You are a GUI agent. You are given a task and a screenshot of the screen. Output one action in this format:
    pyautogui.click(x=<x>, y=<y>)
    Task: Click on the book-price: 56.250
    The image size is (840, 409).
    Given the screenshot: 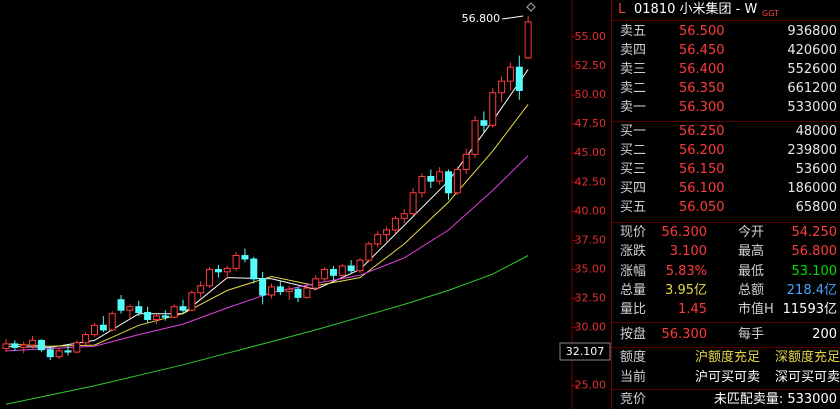 What is the action you would take?
    pyautogui.click(x=702, y=131)
    